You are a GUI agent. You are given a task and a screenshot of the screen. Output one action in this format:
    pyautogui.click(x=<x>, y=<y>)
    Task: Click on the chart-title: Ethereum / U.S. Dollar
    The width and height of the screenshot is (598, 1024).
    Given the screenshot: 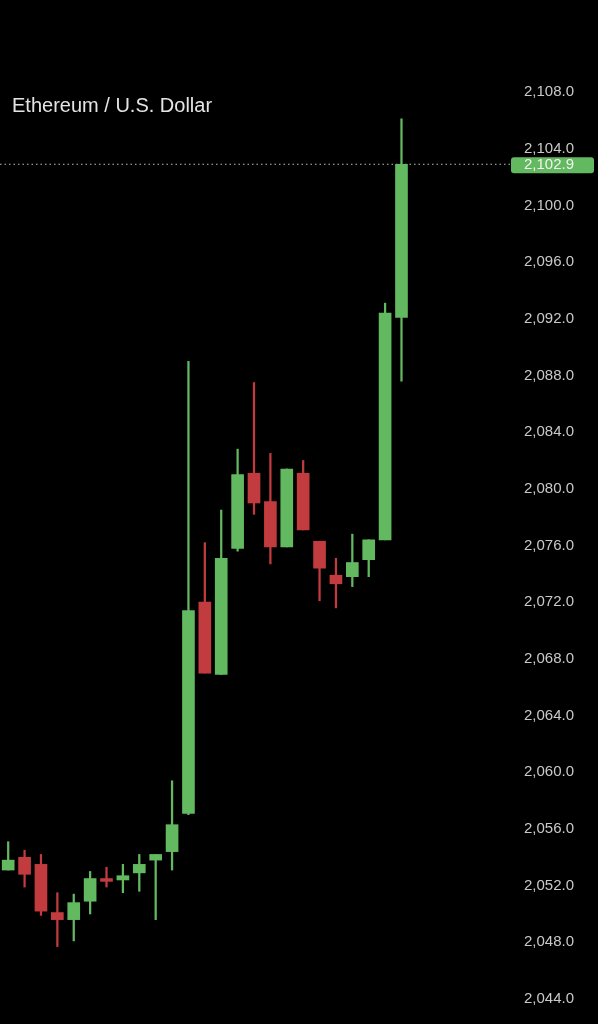 What is the action you would take?
    pyautogui.click(x=112, y=105)
    